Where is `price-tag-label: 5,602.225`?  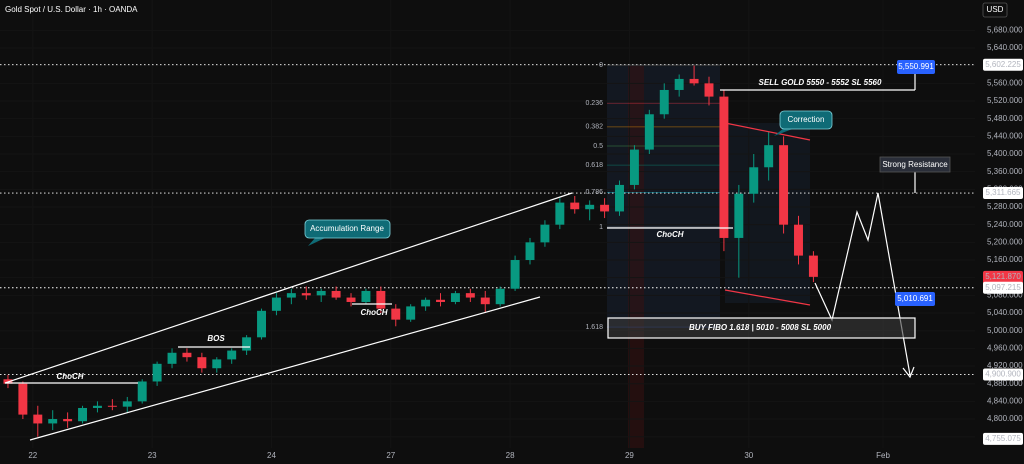 price-tag-label: 5,602.225 is located at coordinates (1003, 64).